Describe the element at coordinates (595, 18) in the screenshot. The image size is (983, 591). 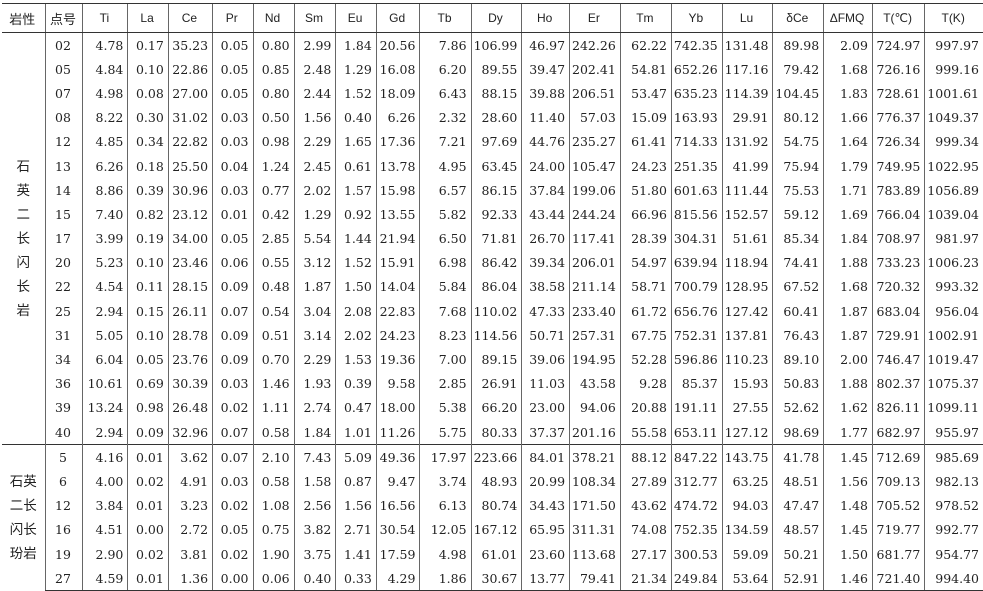
I see `column-header: Er` at that location.